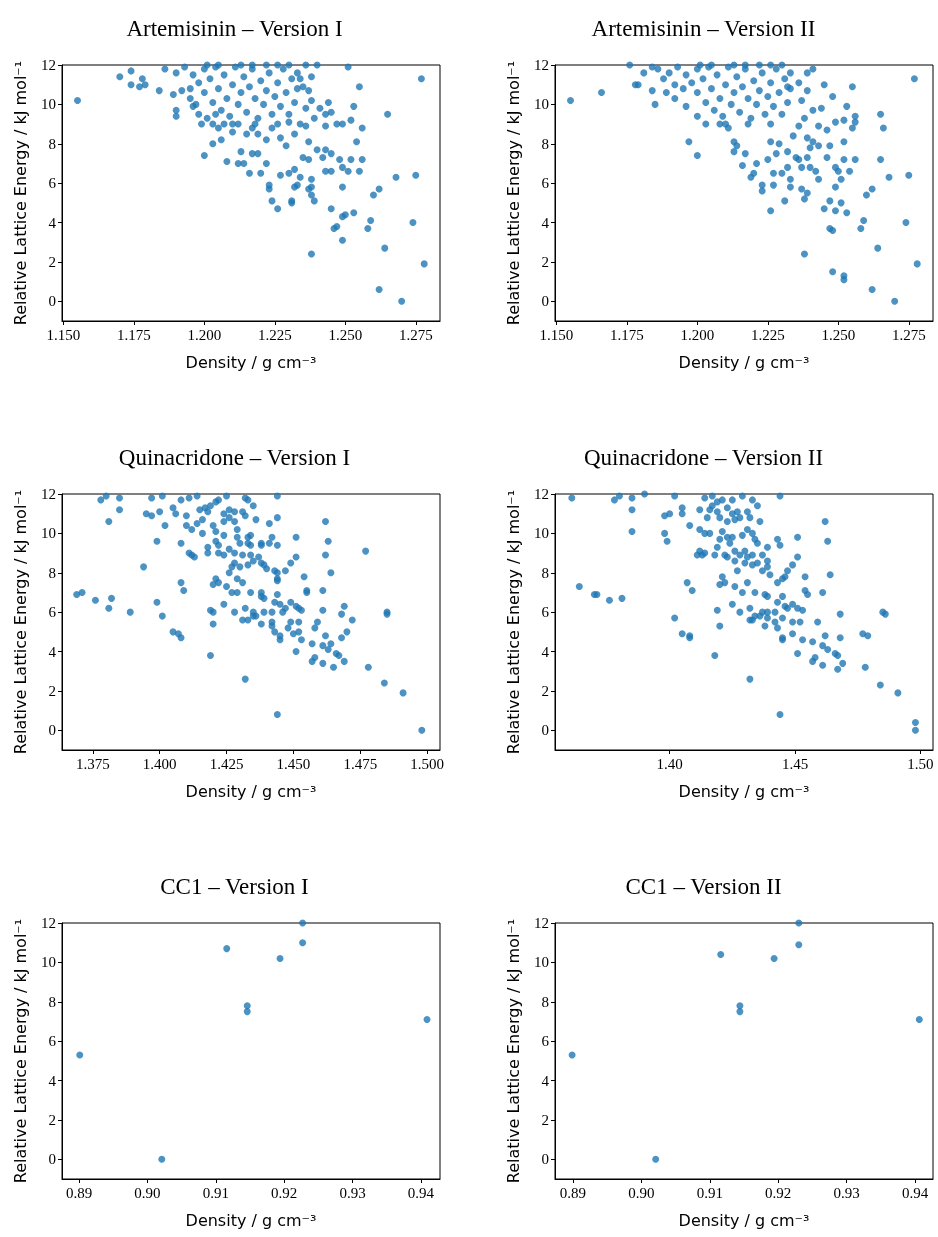  What do you see at coordinates (79, 1192) in the screenshot?
I see `x-tick-label: 0.89` at bounding box center [79, 1192].